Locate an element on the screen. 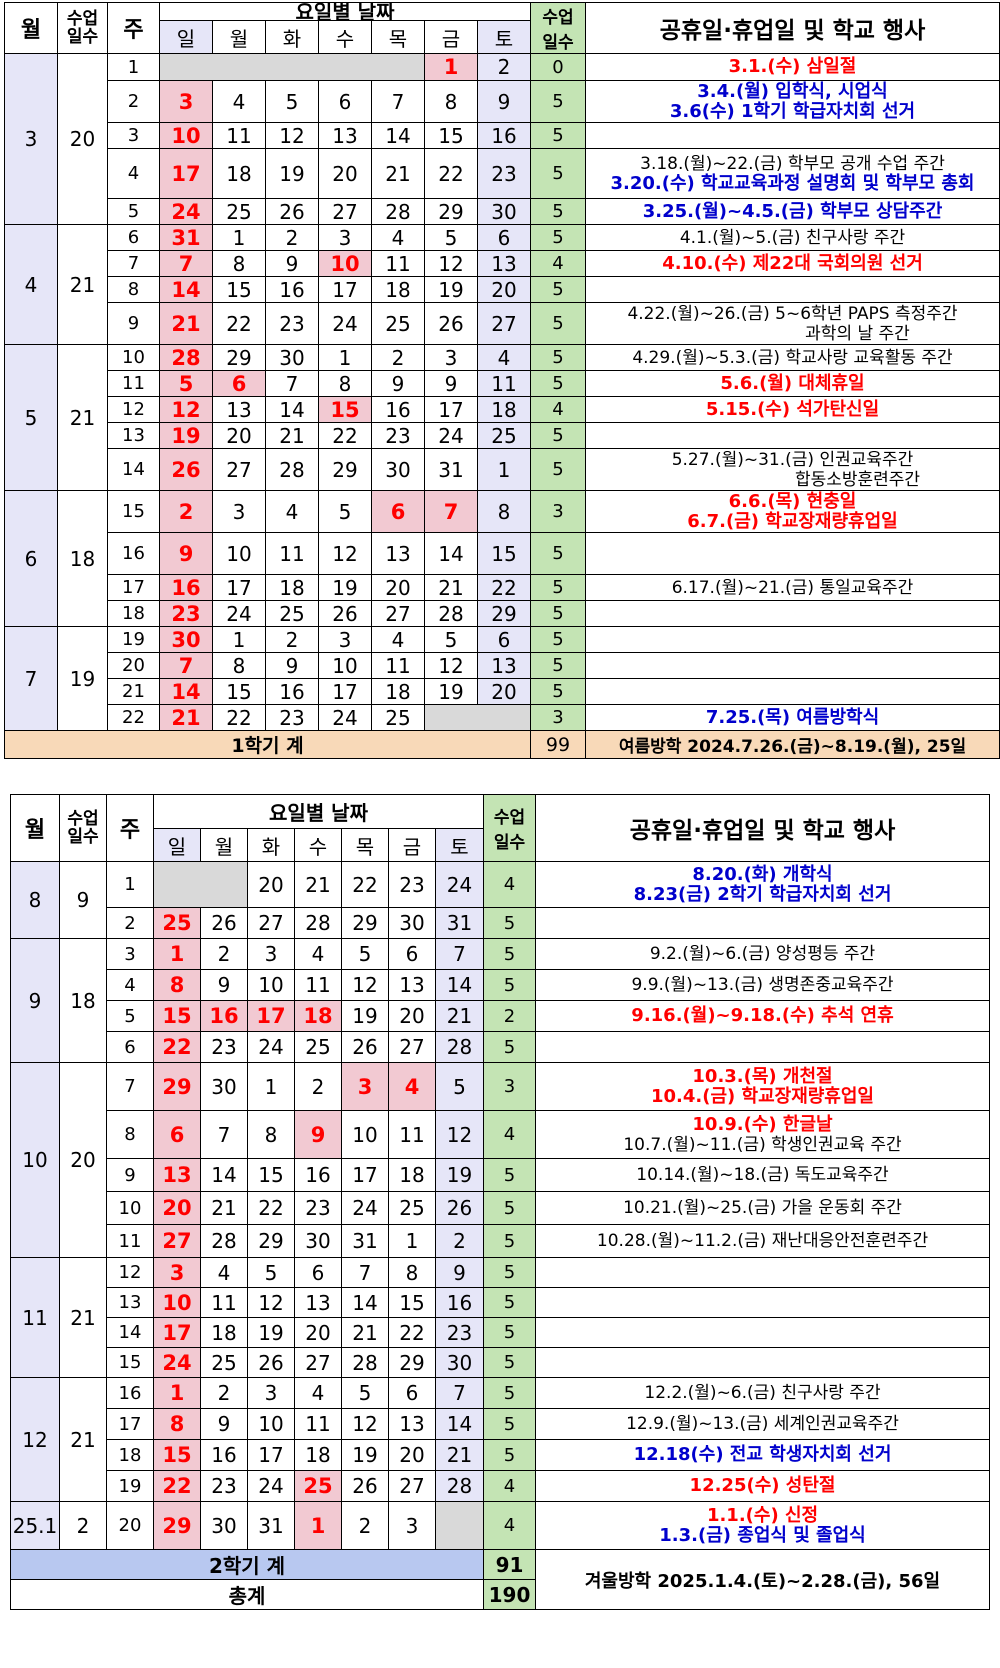  month-school-days: 18 is located at coordinates (82, 558).